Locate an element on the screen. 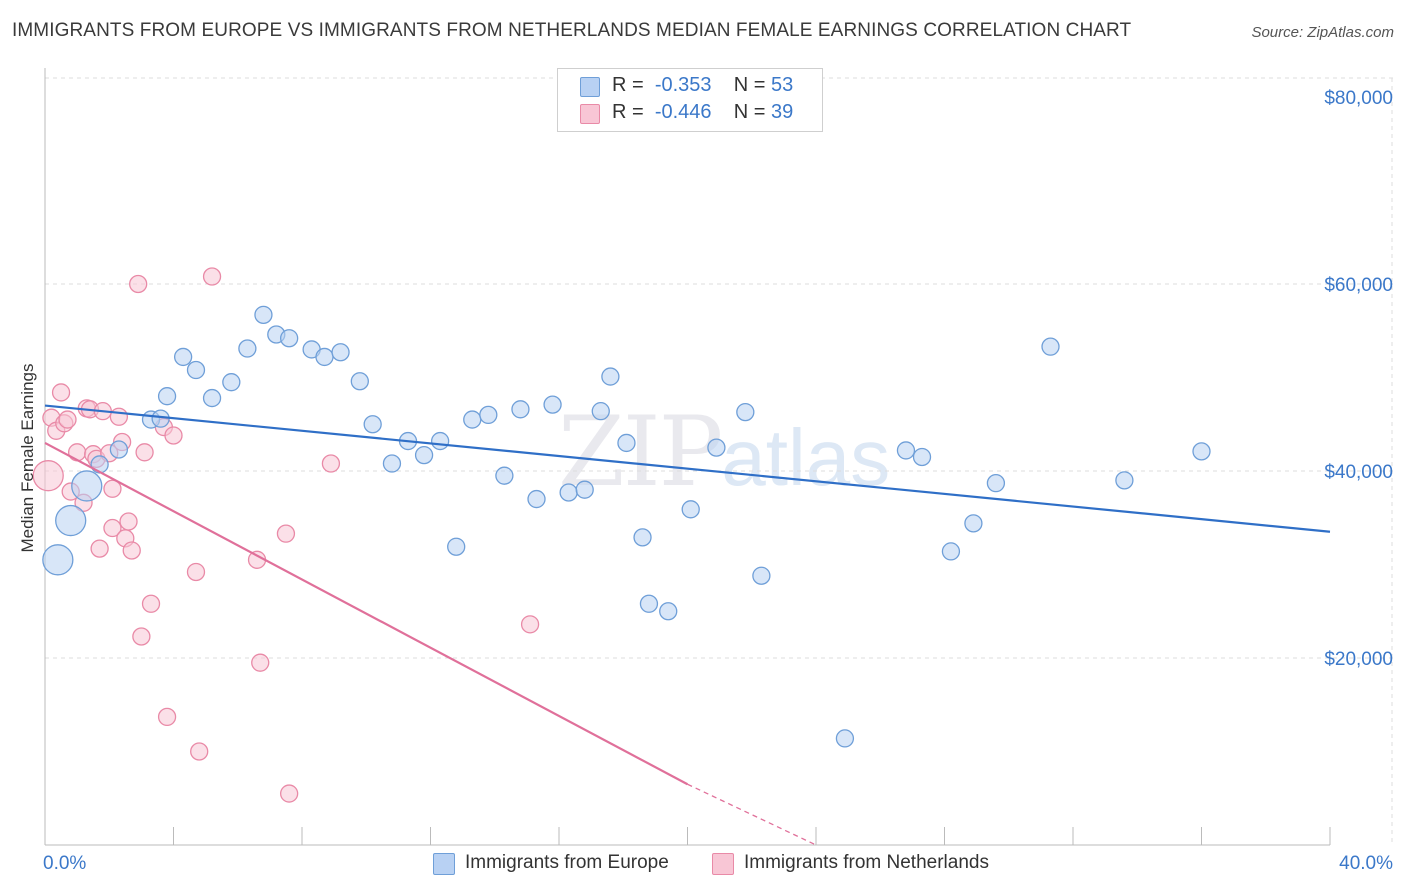  netherlands-trend-extension is located at coordinates (752, 814).